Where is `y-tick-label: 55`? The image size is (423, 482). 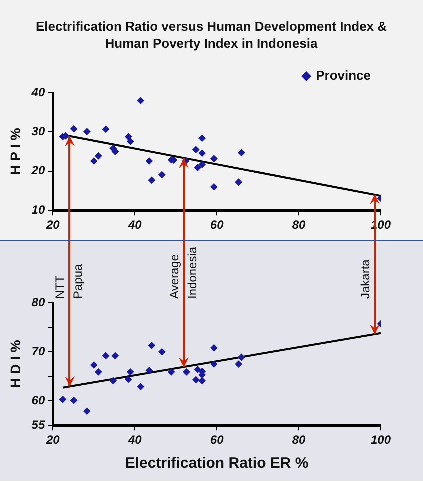
y-tick-label: 55 is located at coordinates (39, 425).